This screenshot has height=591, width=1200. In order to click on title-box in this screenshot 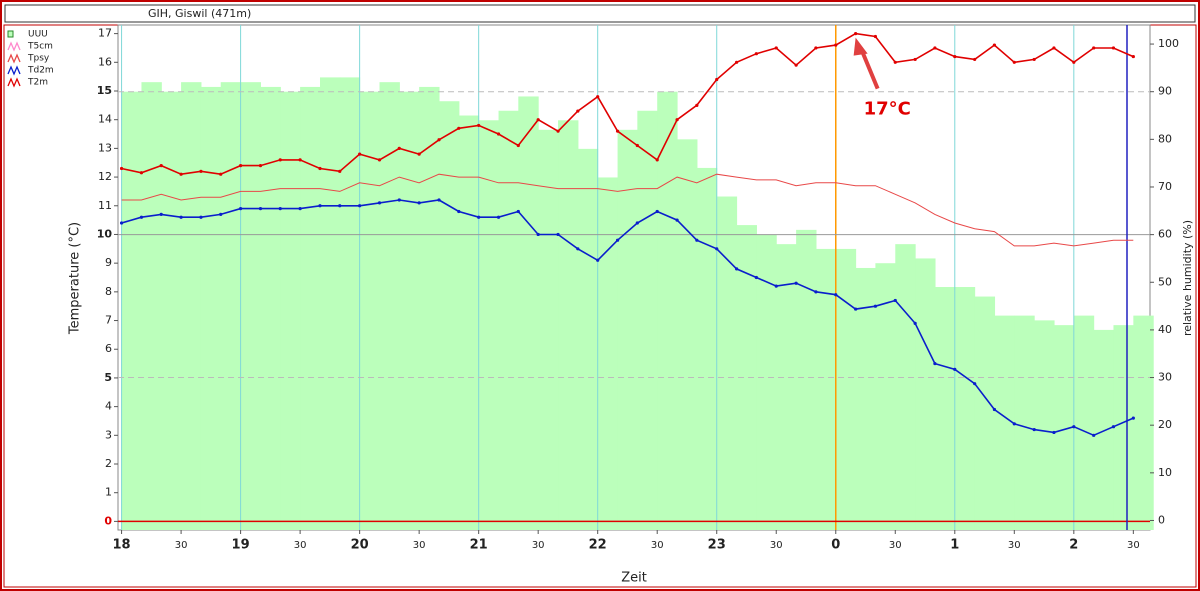, I will do `click(600, 13)`.